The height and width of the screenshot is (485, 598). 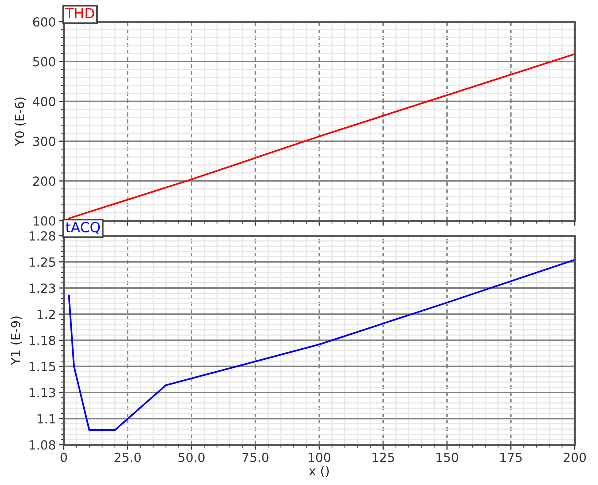 I want to click on y-tick-label: 1.23, so click(x=43, y=289).